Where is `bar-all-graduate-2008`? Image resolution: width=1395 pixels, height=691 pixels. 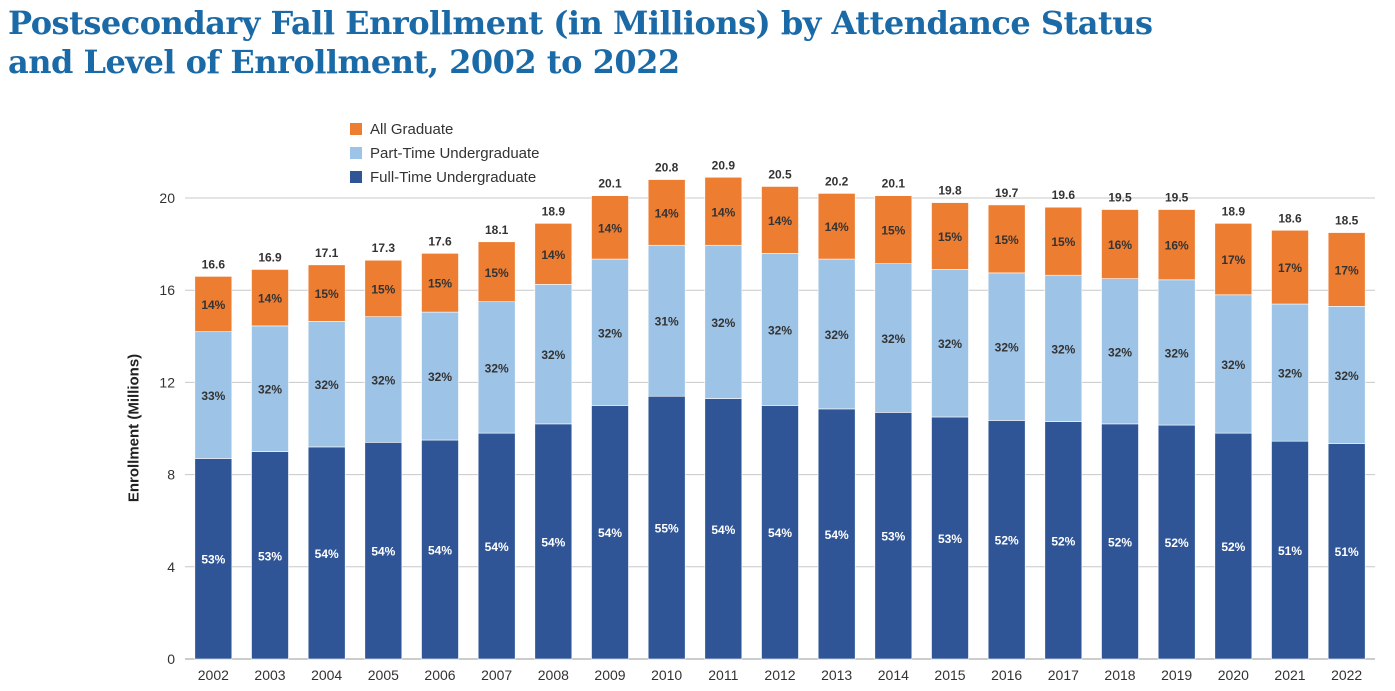 bar-all-graduate-2008 is located at coordinates (553, 254).